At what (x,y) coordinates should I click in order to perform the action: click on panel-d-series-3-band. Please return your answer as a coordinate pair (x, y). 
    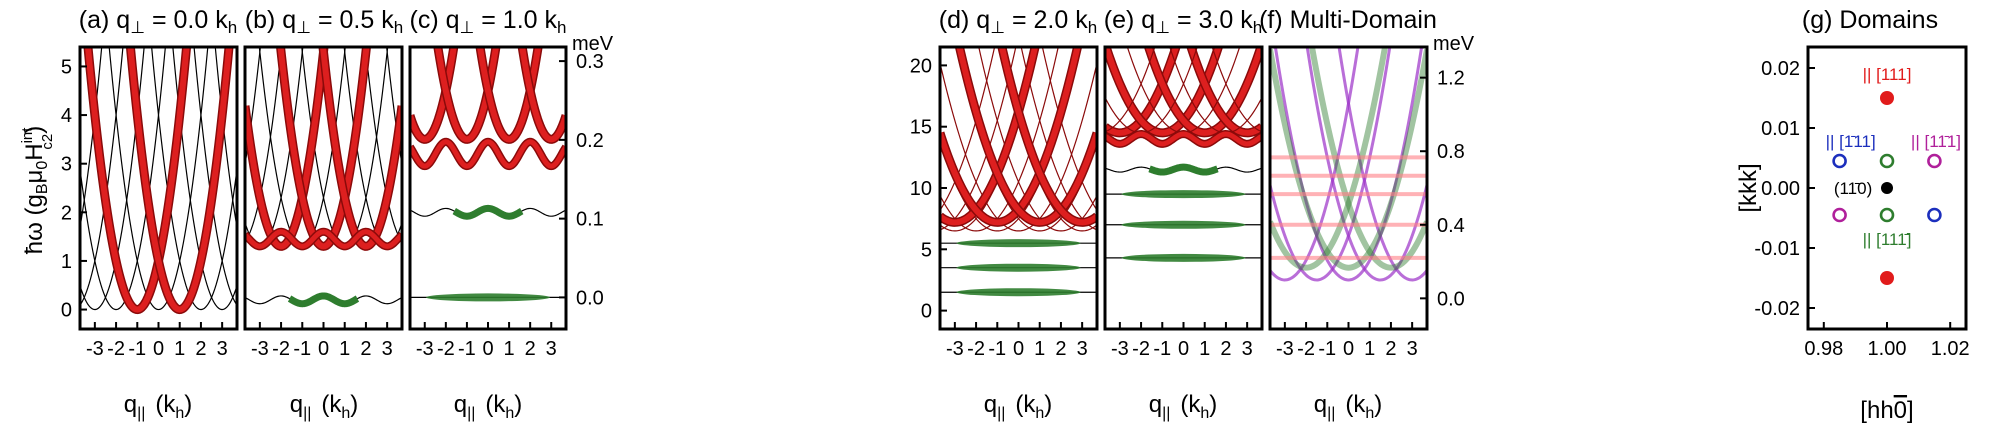
    Looking at the image, I should click on (1018, 267).